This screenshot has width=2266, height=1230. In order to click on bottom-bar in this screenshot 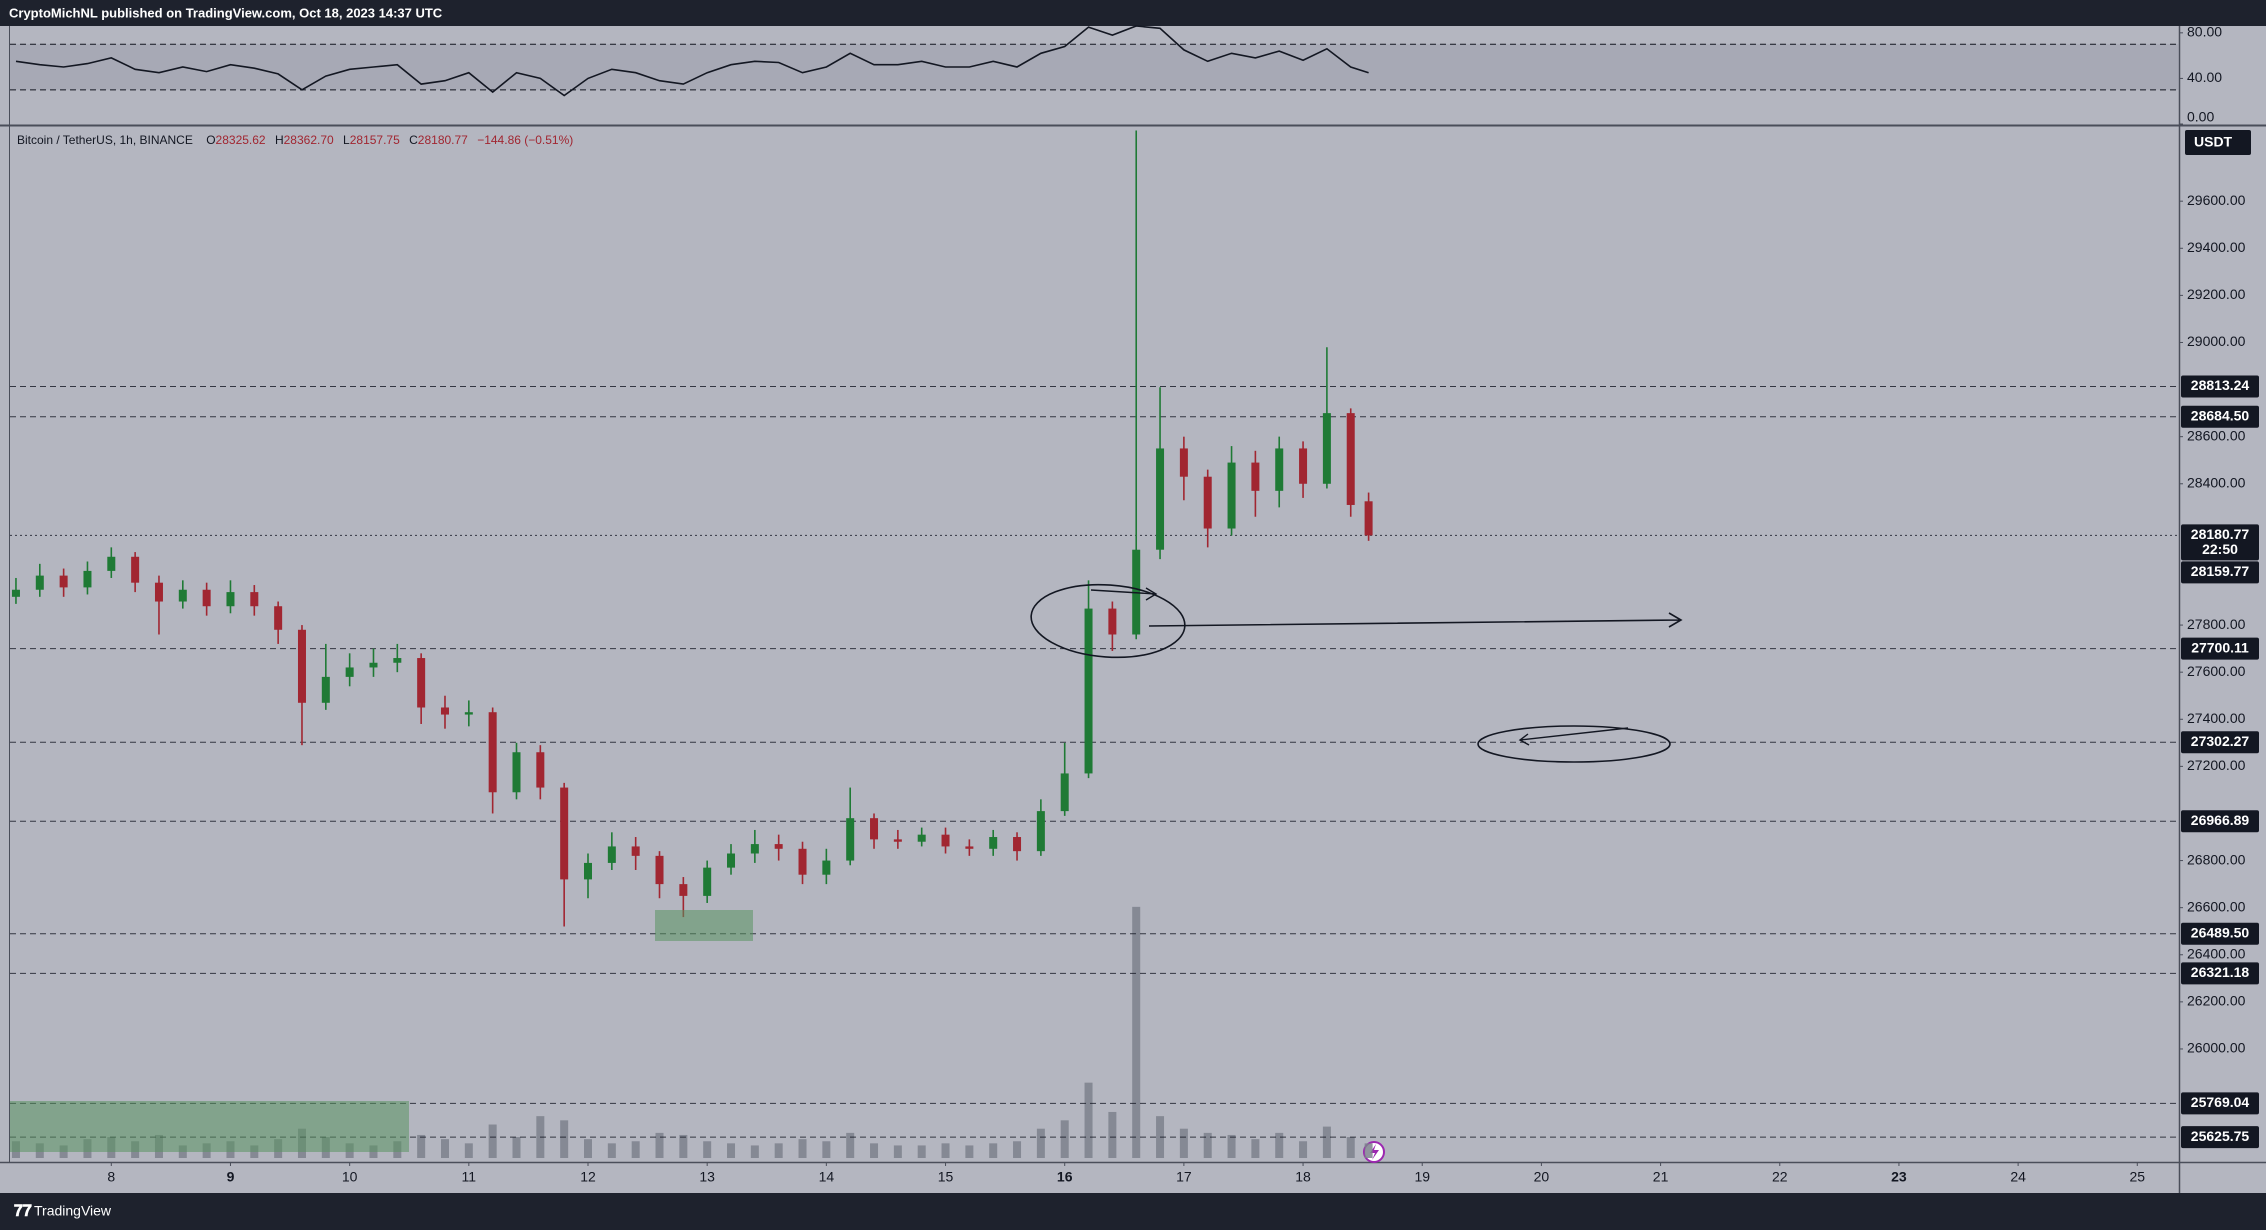, I will do `click(1133, 1211)`.